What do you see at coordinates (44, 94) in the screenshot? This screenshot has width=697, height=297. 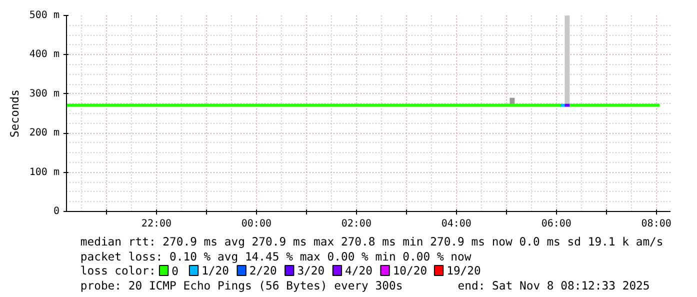 I see `y-tick-label: 300 m` at bounding box center [44, 94].